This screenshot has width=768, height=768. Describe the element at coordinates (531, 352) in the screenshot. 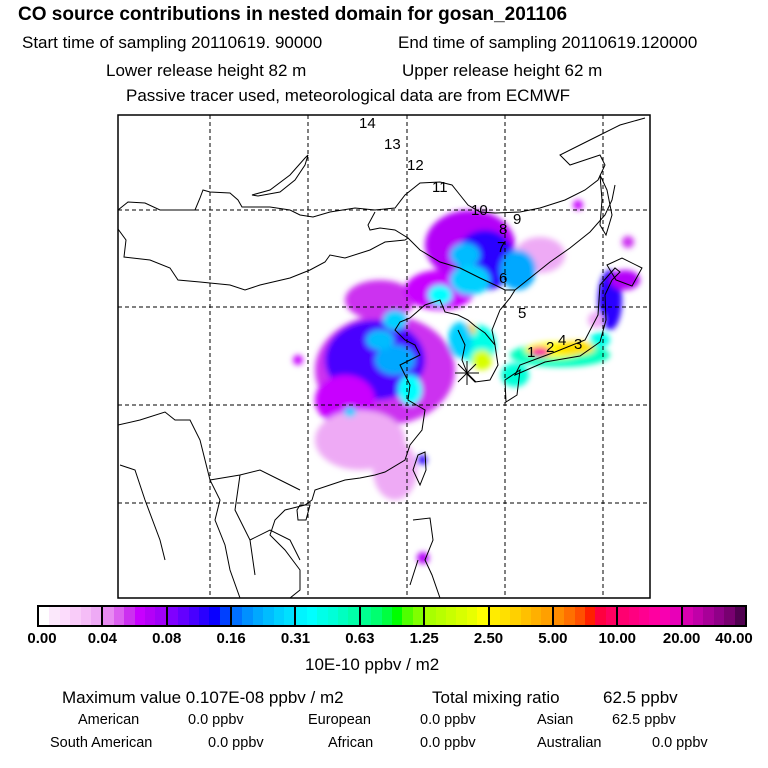

I see `trajectory-label: 1` at that location.